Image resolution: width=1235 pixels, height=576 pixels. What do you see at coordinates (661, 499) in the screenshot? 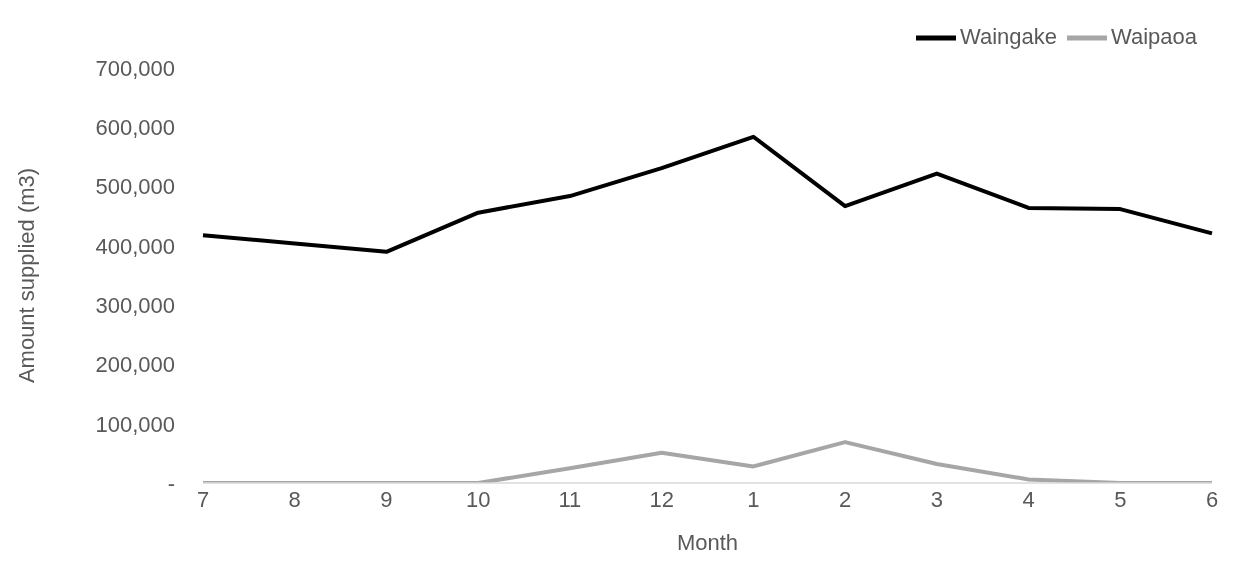
I see `x-tick-label: 12` at bounding box center [661, 499].